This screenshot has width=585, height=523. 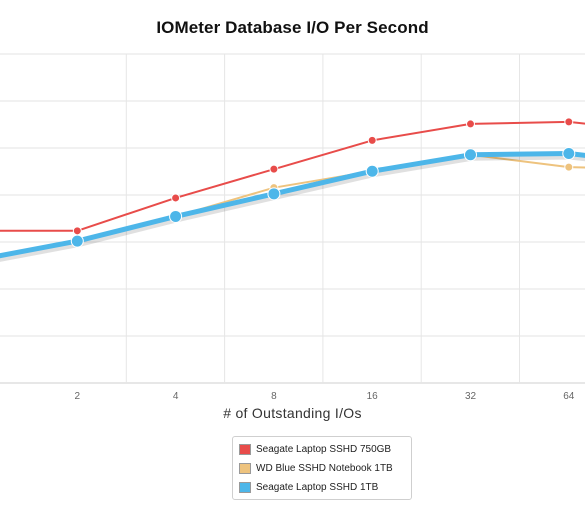 What do you see at coordinates (292, 27) in the screenshot?
I see `chart-title: IOMeter Database I/O Per Second` at bounding box center [292, 27].